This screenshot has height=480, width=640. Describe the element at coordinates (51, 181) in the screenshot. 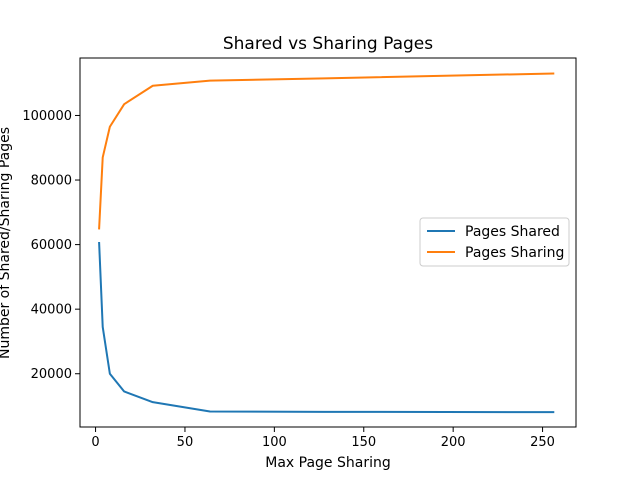

I see `y-tick-label: 80000` at that location.